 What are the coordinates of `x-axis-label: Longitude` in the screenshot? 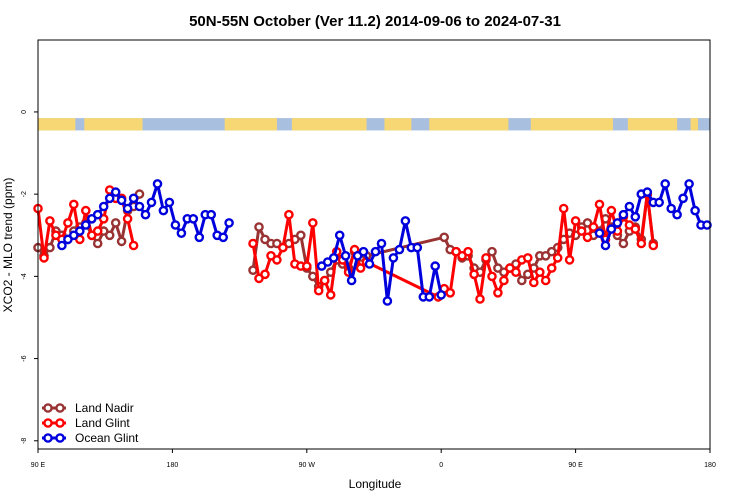 It's located at (375, 484).